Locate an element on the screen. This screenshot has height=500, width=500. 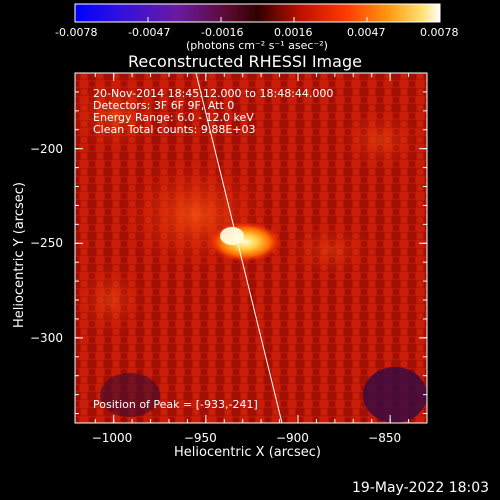
colorbar-tick-label: 0.0078 is located at coordinates (439, 32).